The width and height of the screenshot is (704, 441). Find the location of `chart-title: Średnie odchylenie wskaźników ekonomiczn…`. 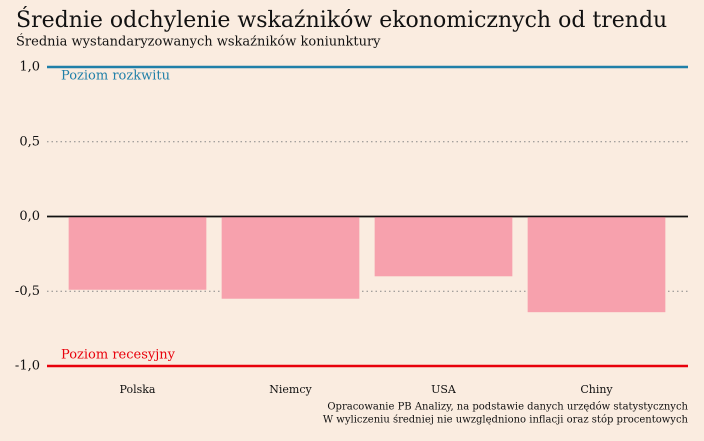

chart-title: Średnie odchylenie wskaźników ekonomiczn… is located at coordinates (341, 19).